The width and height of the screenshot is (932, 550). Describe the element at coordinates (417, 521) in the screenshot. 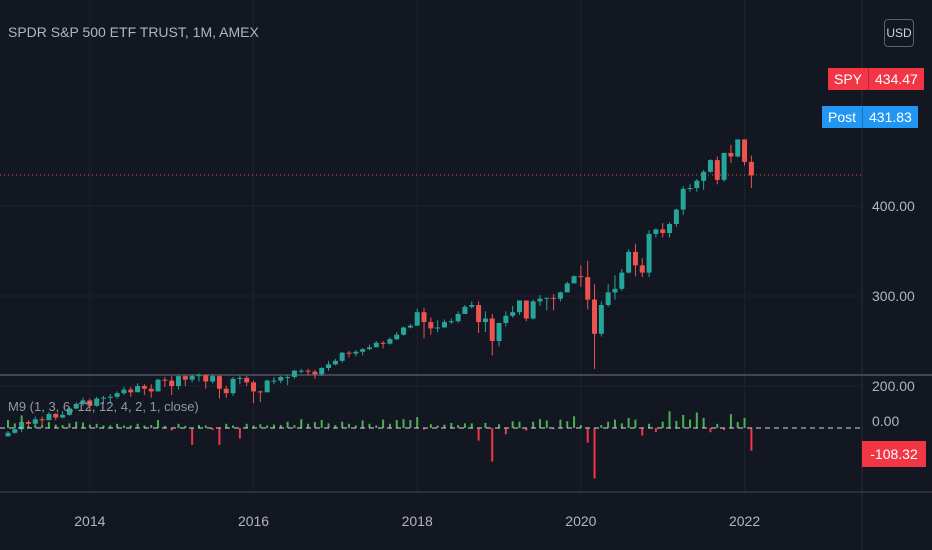

I see `time-axis: 2014 2016 2018 2020 2022` at that location.